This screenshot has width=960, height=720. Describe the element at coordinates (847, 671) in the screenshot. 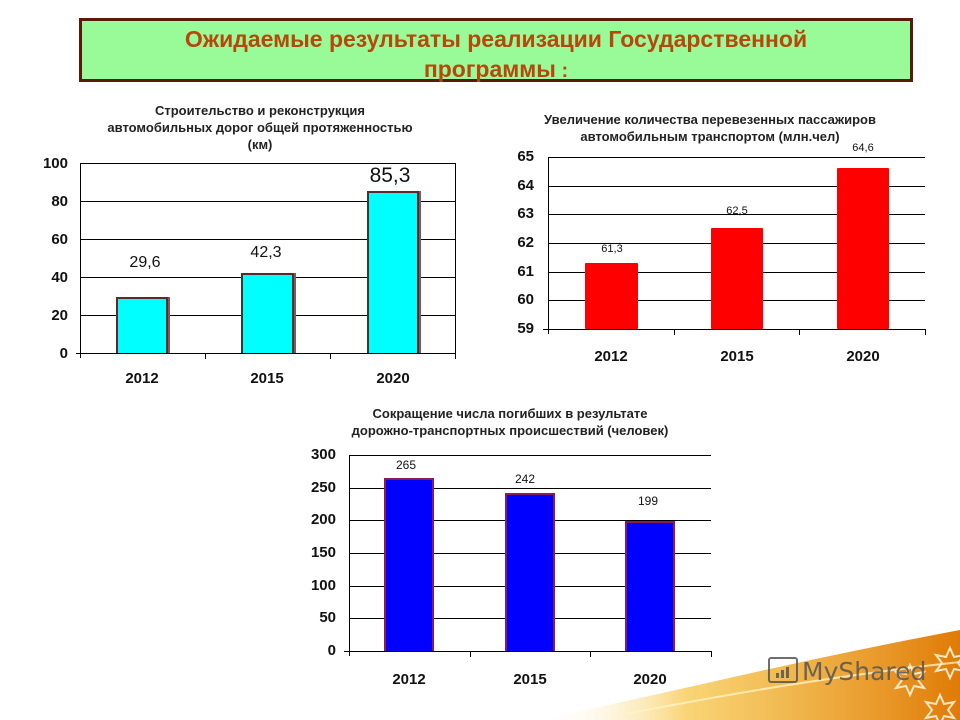

I see `watermark: MyShared` at that location.